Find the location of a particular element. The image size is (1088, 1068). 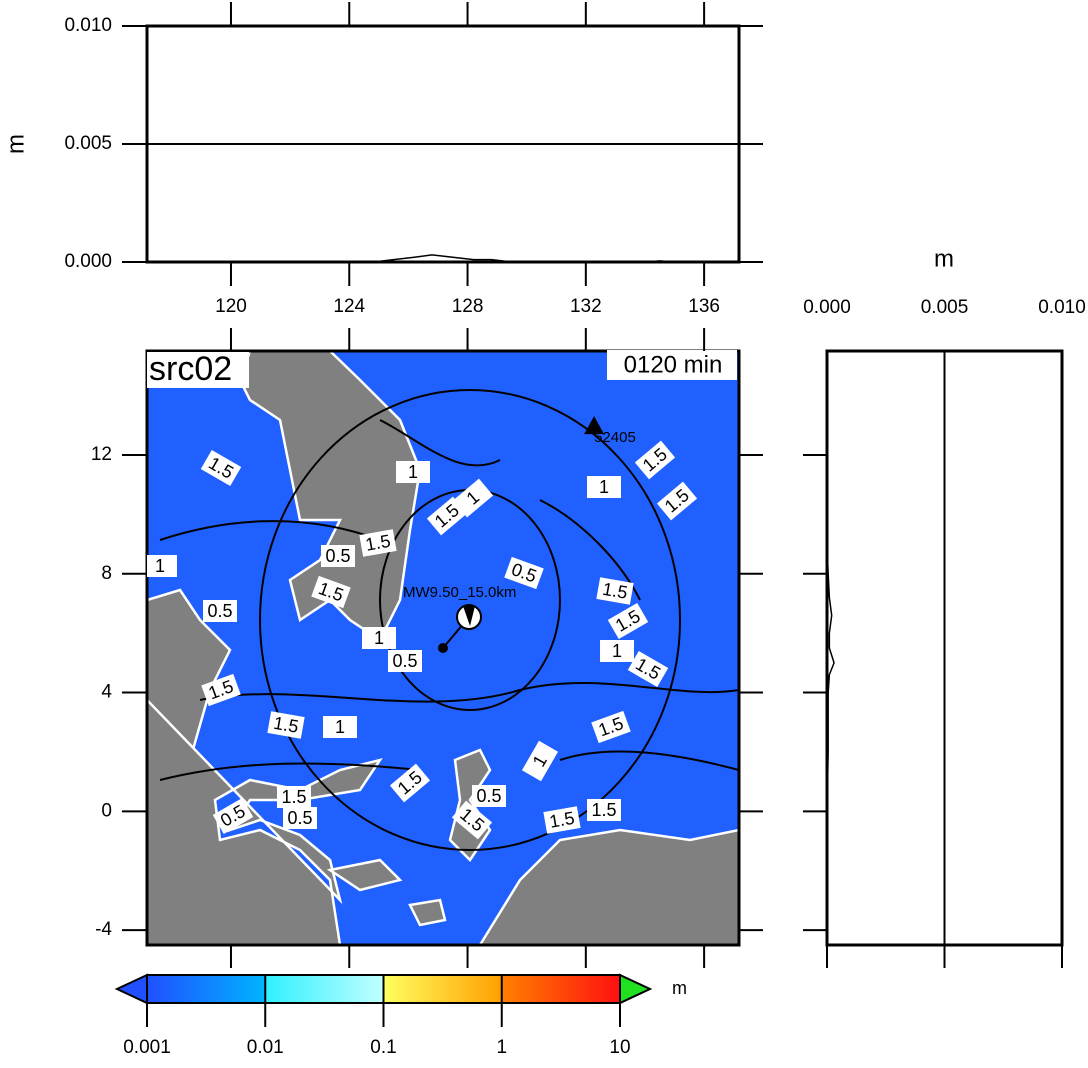

x-tick-label: 124 is located at coordinates (349, 306).